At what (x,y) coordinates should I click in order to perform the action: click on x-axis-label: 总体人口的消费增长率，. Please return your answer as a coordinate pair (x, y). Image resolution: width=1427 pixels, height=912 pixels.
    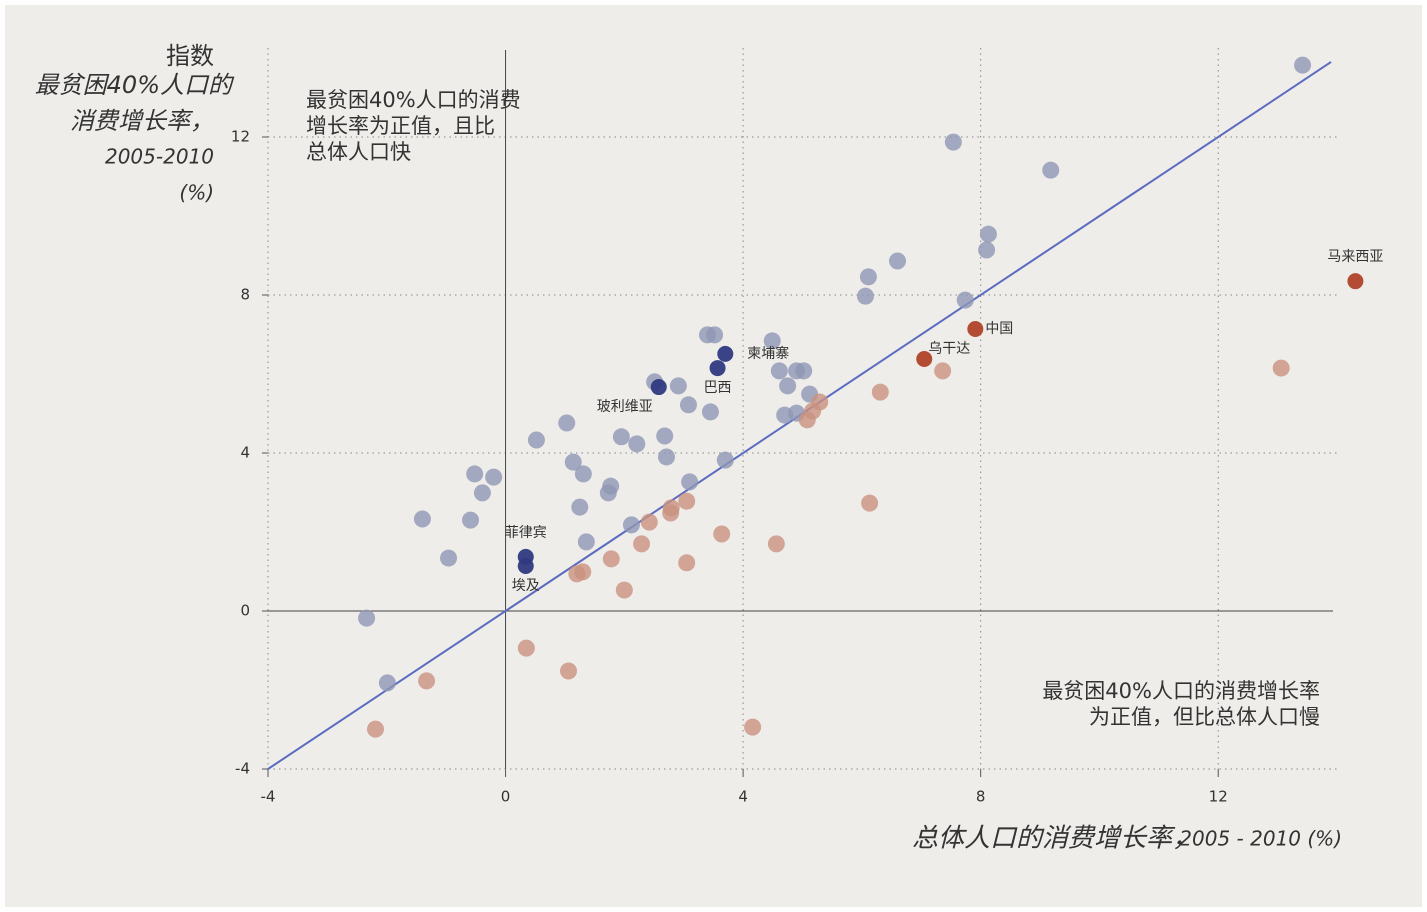
    Looking at the image, I should click on (1055, 839).